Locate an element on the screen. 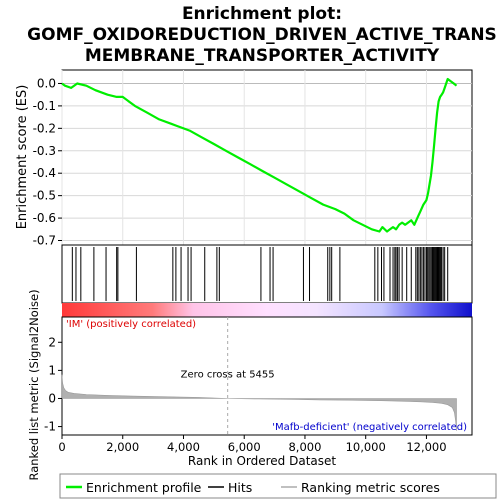  es-y-tick-label: -0.4 is located at coordinates (44, 173).